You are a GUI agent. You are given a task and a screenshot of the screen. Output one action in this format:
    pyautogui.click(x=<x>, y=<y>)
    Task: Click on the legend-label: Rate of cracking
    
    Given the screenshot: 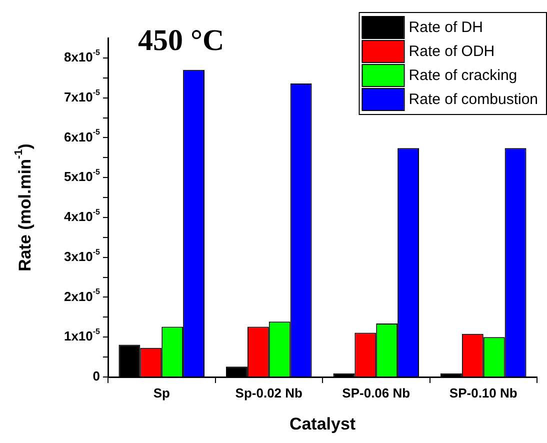 What is the action you would take?
    pyautogui.click(x=463, y=75)
    